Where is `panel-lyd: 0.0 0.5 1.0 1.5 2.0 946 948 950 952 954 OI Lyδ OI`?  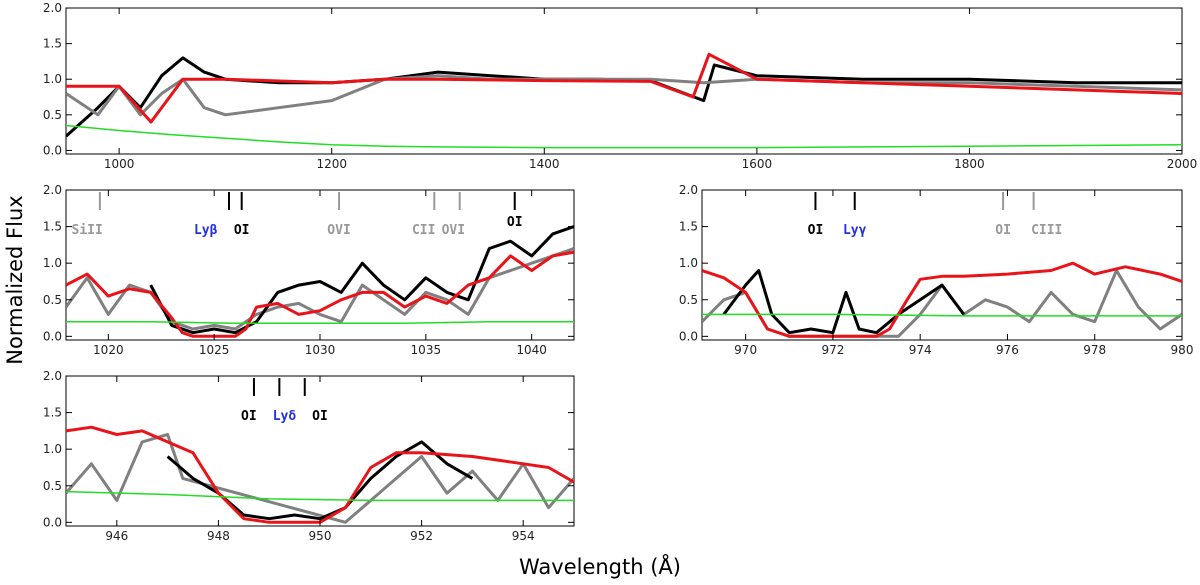
panel-lyd: 0.0 0.5 1.0 1.5 2.0 946 948 950 952 954 OI Lyδ OI is located at coordinates (309, 456).